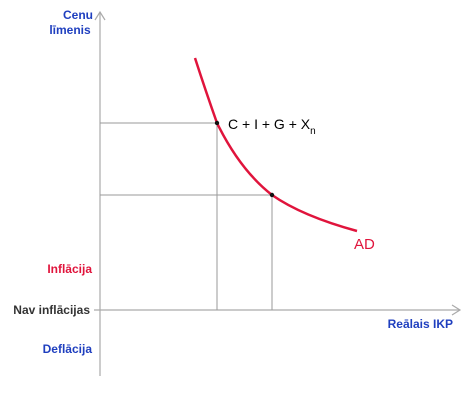 The height and width of the screenshot is (407, 463). I want to click on y-axis-label: līmenis, so click(70, 30).